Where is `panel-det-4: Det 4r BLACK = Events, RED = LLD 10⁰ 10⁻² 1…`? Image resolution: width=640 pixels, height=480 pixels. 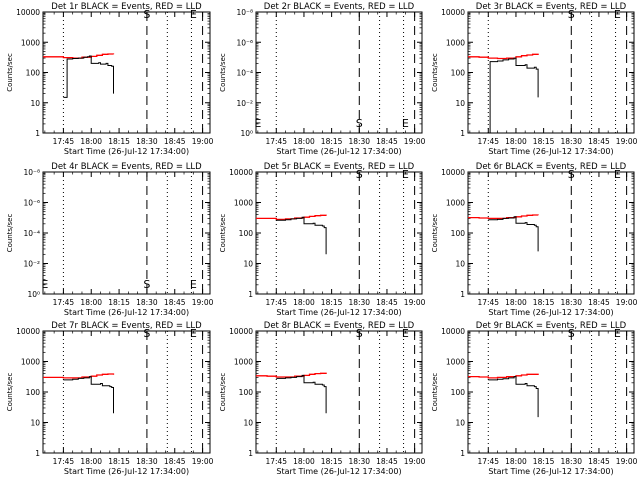 panel-det-4: Det 4r BLACK = Events, RED = LLD 10⁰ 10⁻² 1… is located at coordinates (110, 239).